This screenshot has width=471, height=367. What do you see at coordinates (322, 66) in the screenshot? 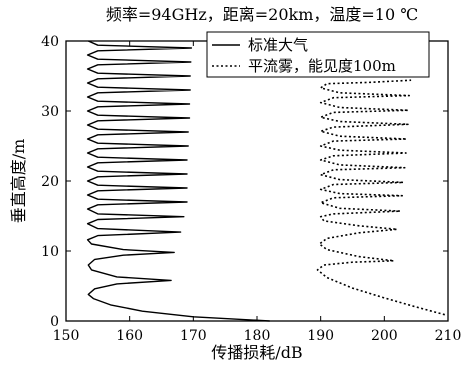
I see `legend-label-advection-fog: 平流雾，能见度100m` at bounding box center [322, 66].